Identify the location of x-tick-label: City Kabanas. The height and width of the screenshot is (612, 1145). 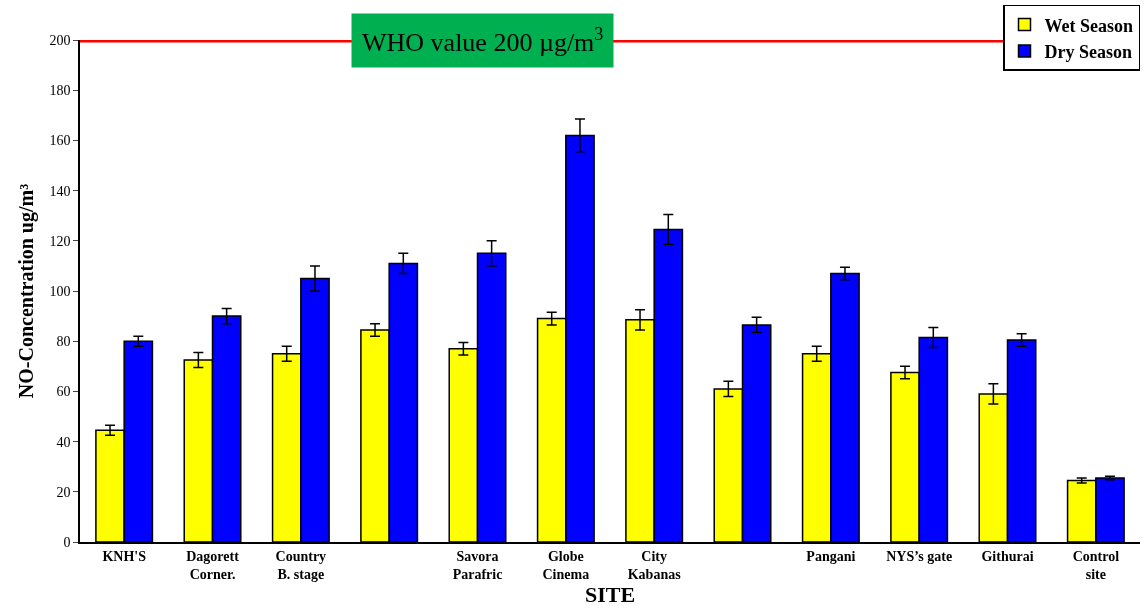
(654, 565).